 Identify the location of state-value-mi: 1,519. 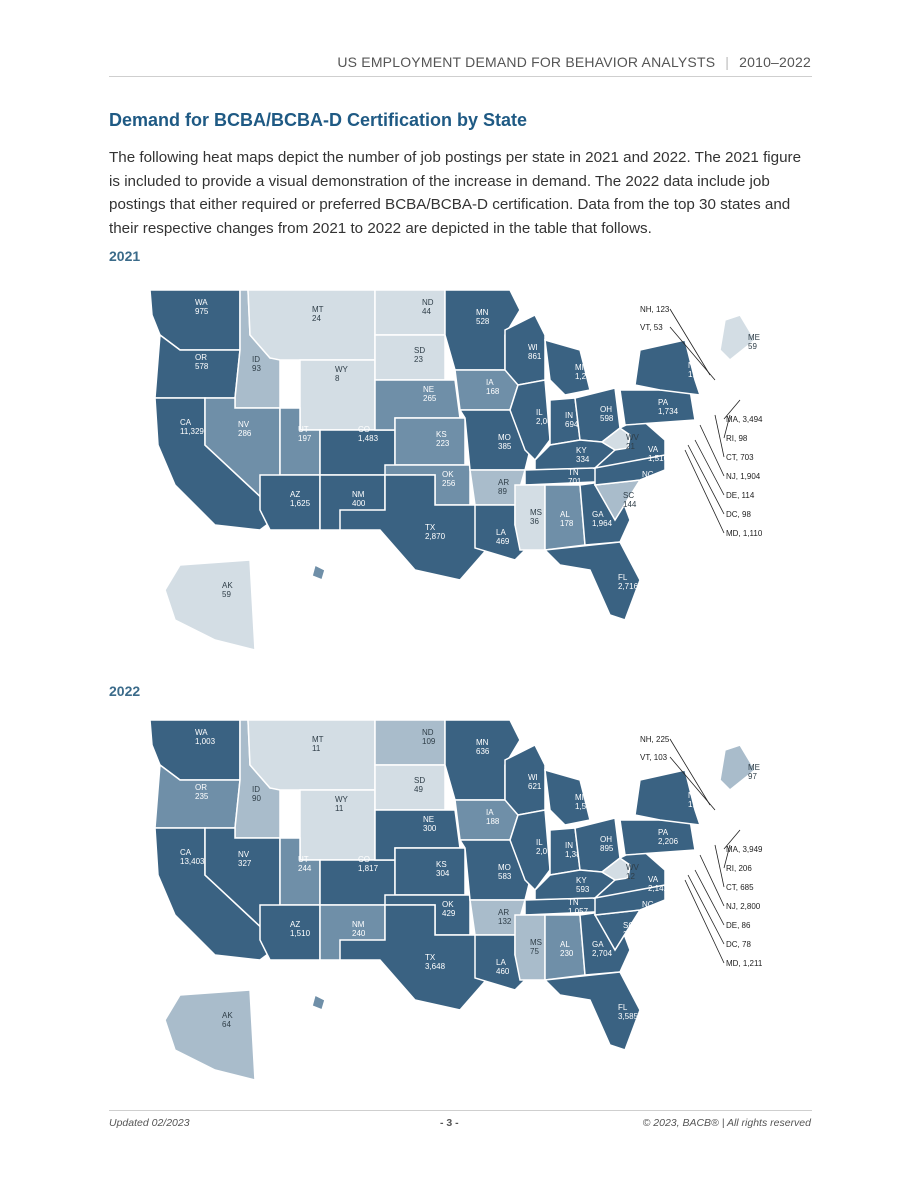
(585, 806).